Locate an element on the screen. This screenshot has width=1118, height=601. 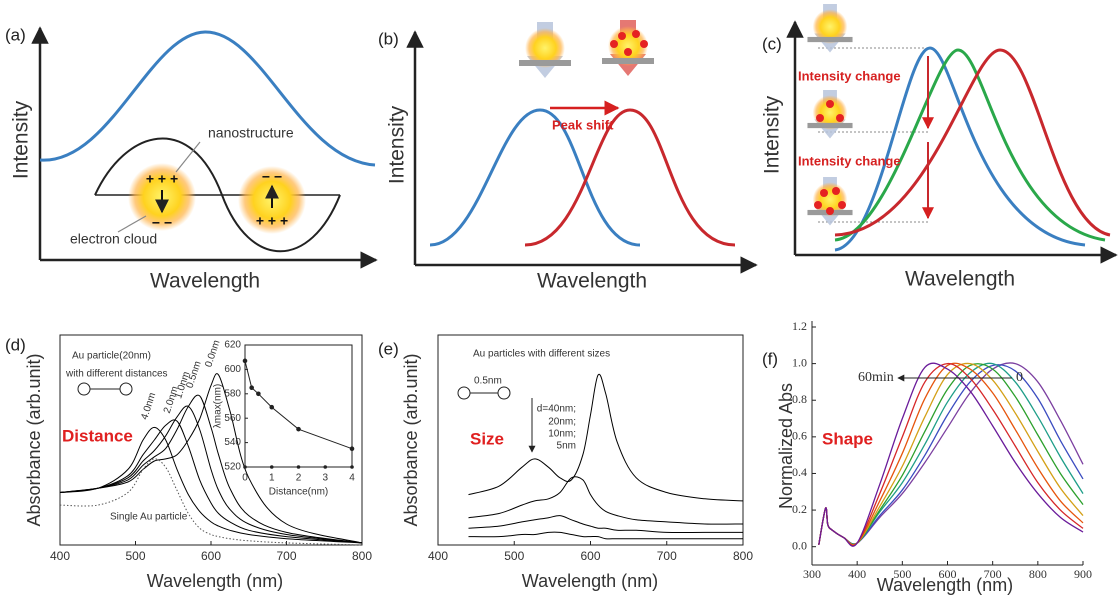
annotation: with different distances is located at coordinates (116, 374).